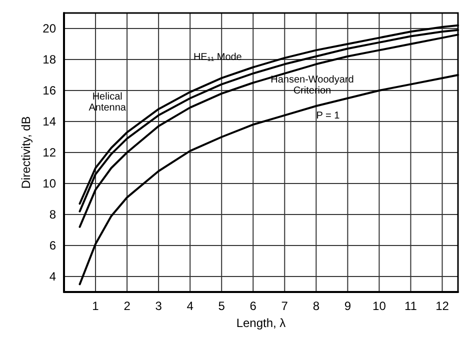 The height and width of the screenshot is (344, 474). Describe the element at coordinates (49, 59) in the screenshot. I see `y-tick-label: 18` at that location.